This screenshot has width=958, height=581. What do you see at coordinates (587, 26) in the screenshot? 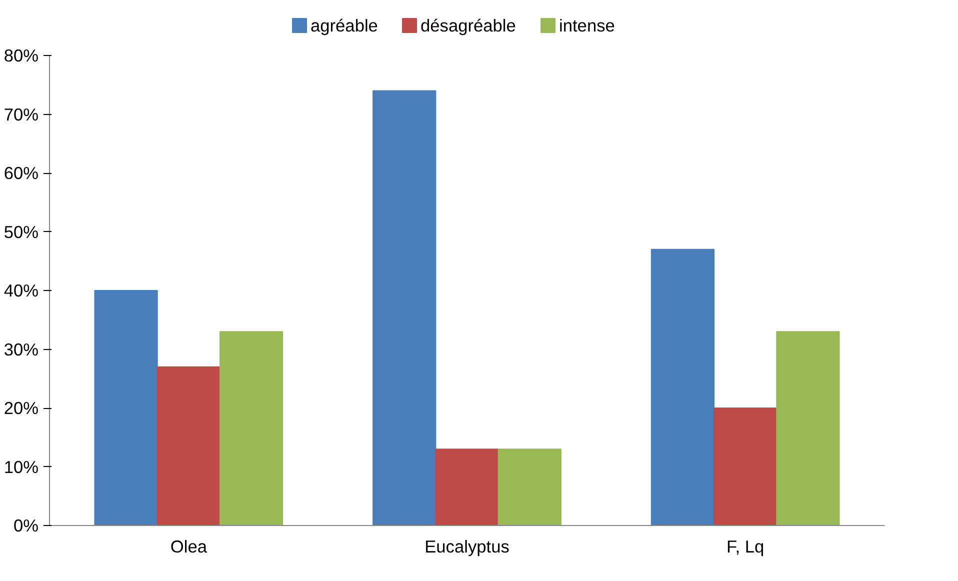
I see `legend-label: intense` at bounding box center [587, 26].